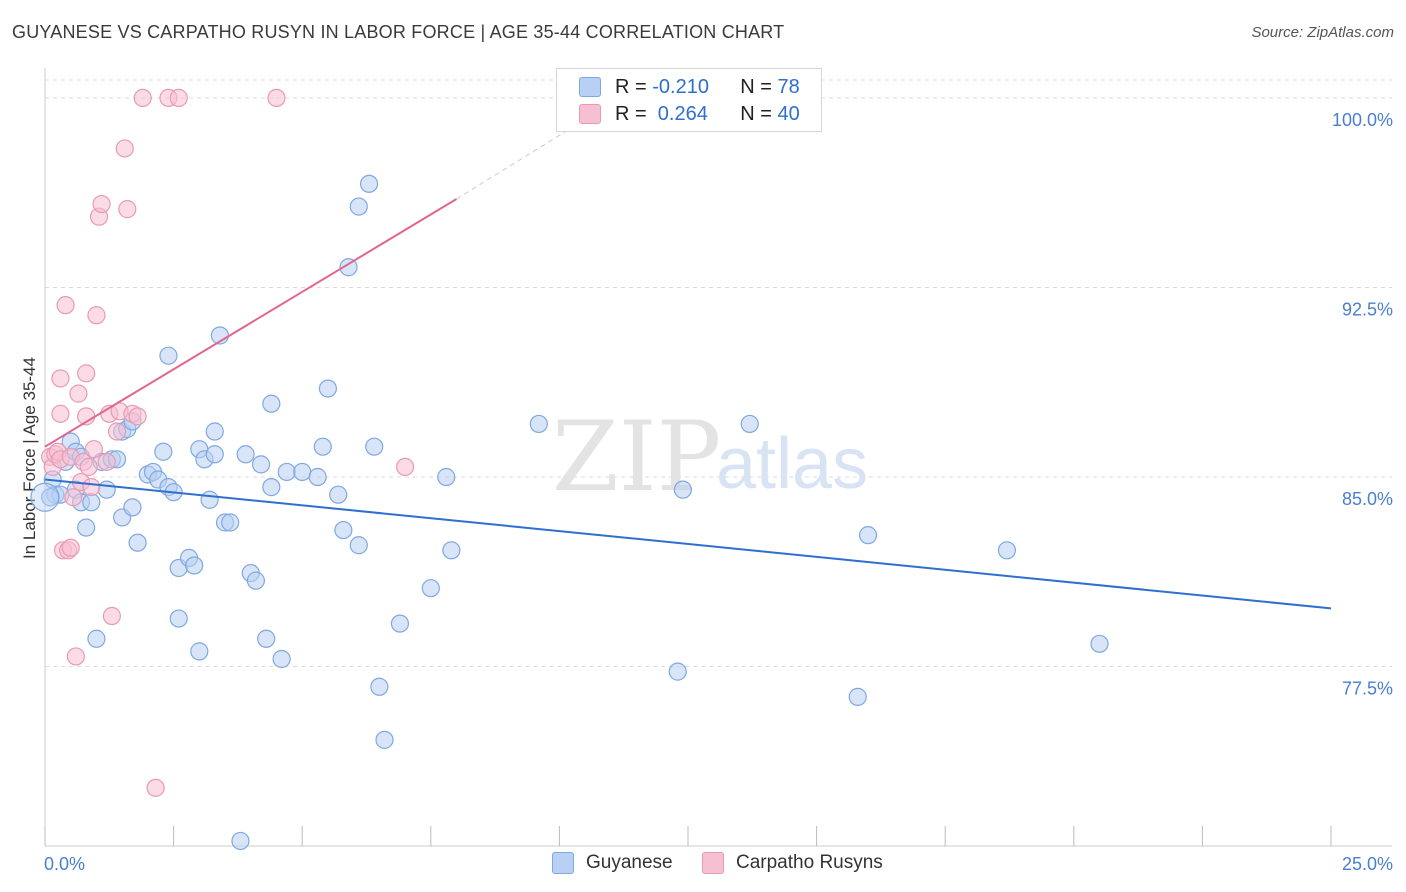  I want to click on n-value: 40, so click(788, 113).